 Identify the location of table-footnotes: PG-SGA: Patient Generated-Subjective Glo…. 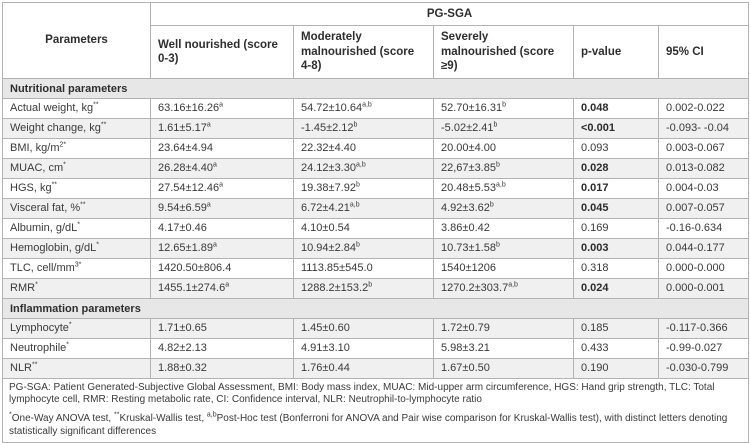
(375, 410).